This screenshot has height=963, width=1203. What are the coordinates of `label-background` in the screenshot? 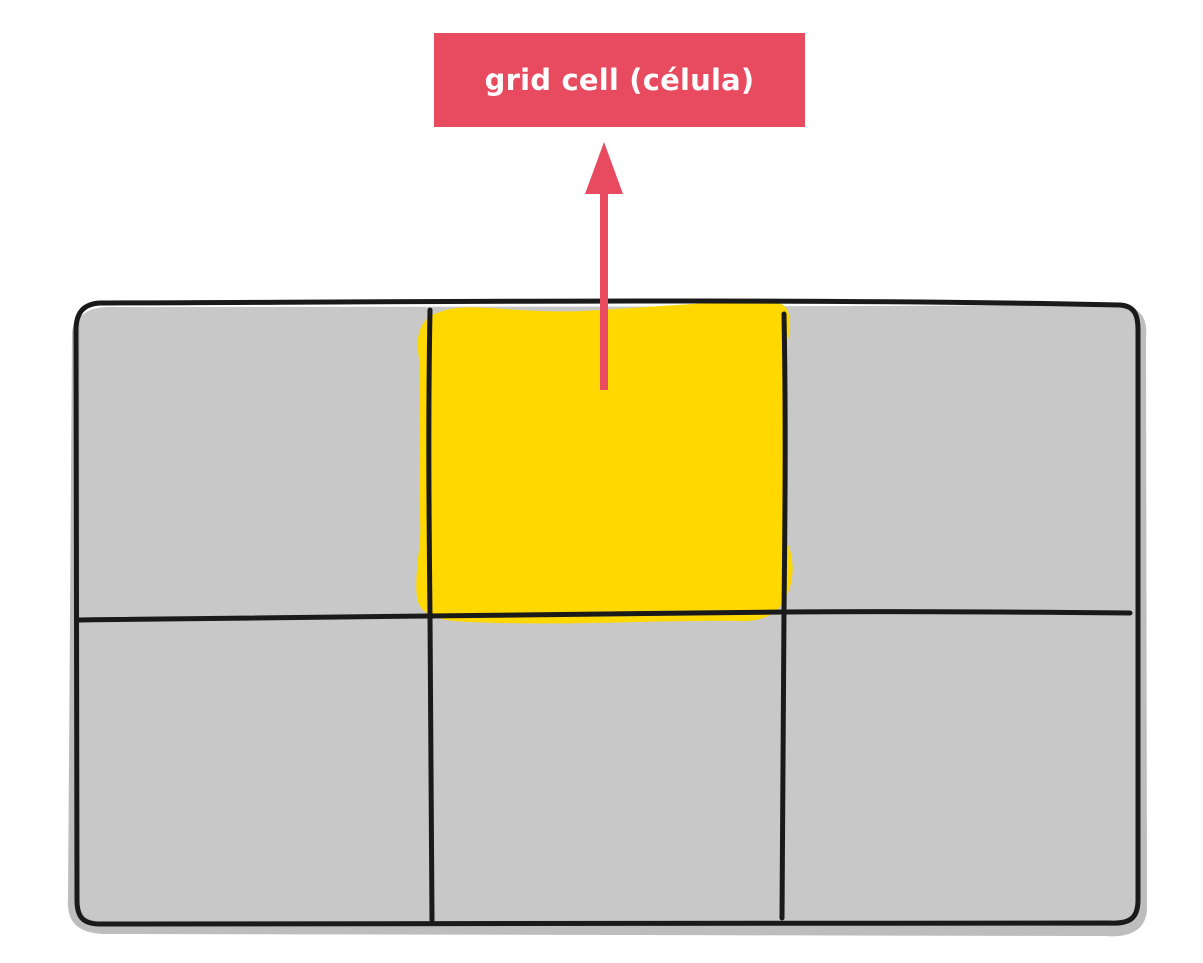 It's located at (619, 80).